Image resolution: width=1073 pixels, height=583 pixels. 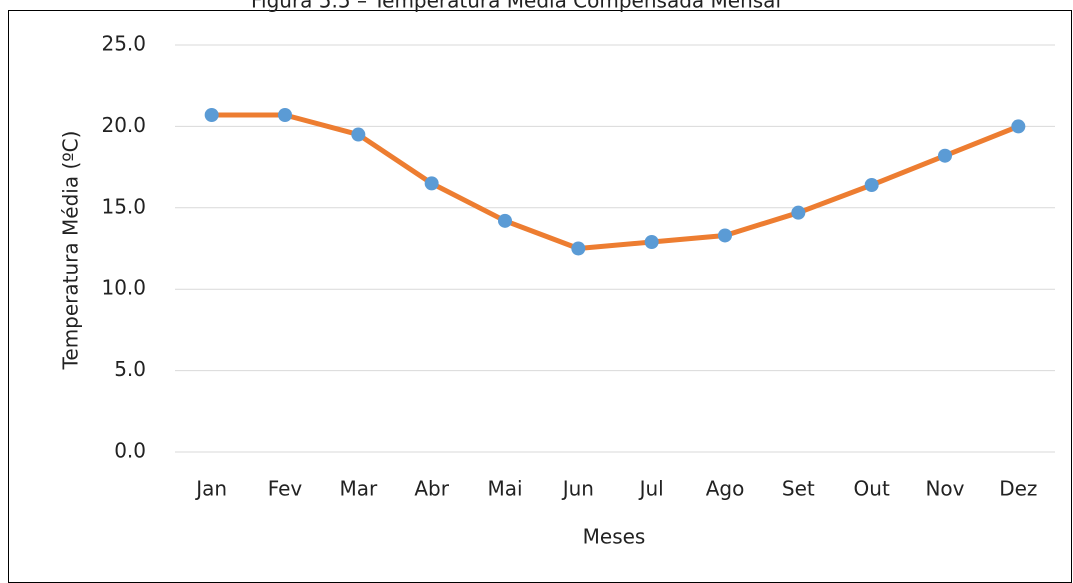 I want to click on x-tick-label: Jul, so click(x=651, y=489).